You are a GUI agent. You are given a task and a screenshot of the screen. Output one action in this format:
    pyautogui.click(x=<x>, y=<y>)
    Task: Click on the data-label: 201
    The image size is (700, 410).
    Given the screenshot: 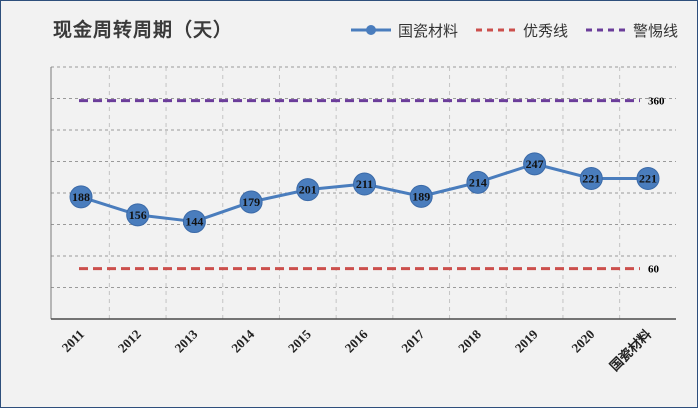 What is the action you would take?
    pyautogui.click(x=308, y=190)
    